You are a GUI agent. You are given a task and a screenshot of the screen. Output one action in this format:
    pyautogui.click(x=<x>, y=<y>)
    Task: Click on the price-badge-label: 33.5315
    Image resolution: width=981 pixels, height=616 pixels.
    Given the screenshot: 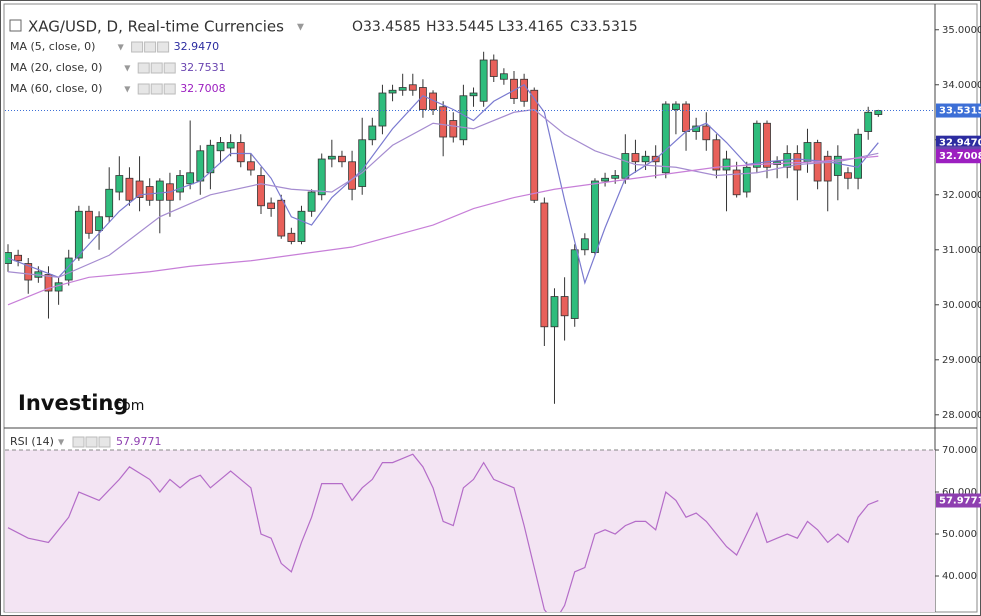 What is the action you would take?
    pyautogui.click(x=960, y=111)
    